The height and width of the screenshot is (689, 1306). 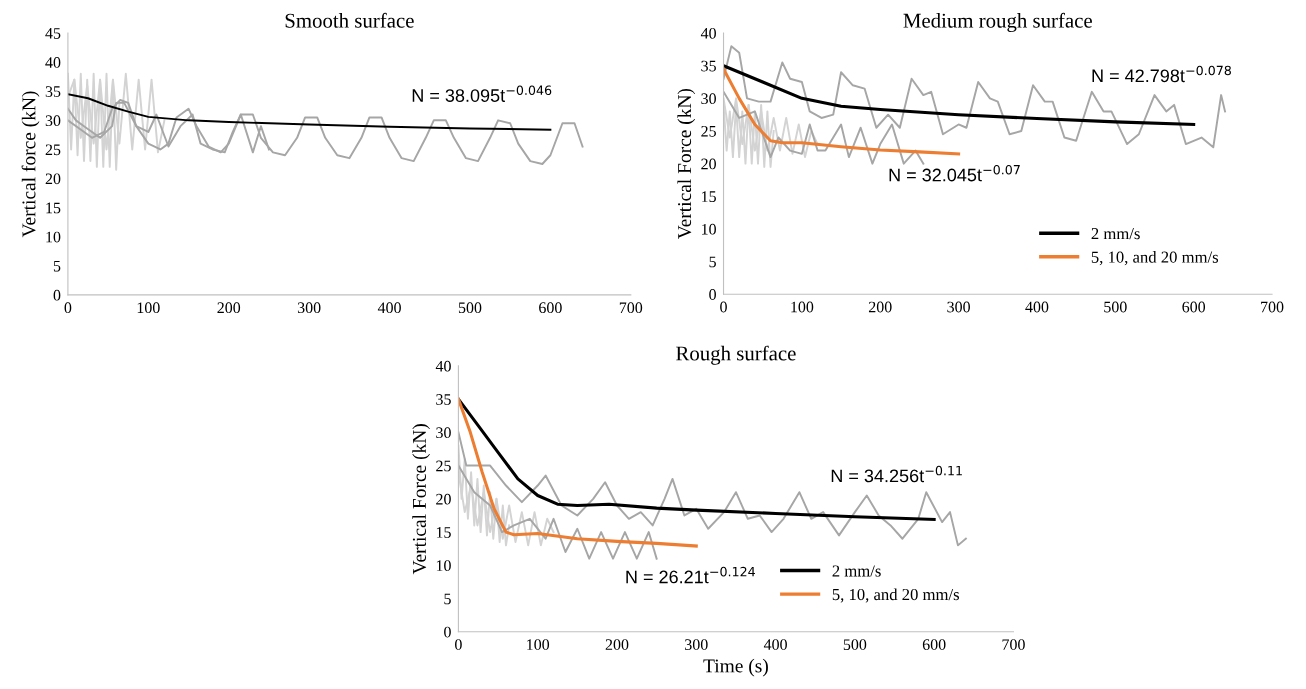 I want to click on annotation: N = 42.798t$^{−0.078}$, so click(x=1161, y=74).